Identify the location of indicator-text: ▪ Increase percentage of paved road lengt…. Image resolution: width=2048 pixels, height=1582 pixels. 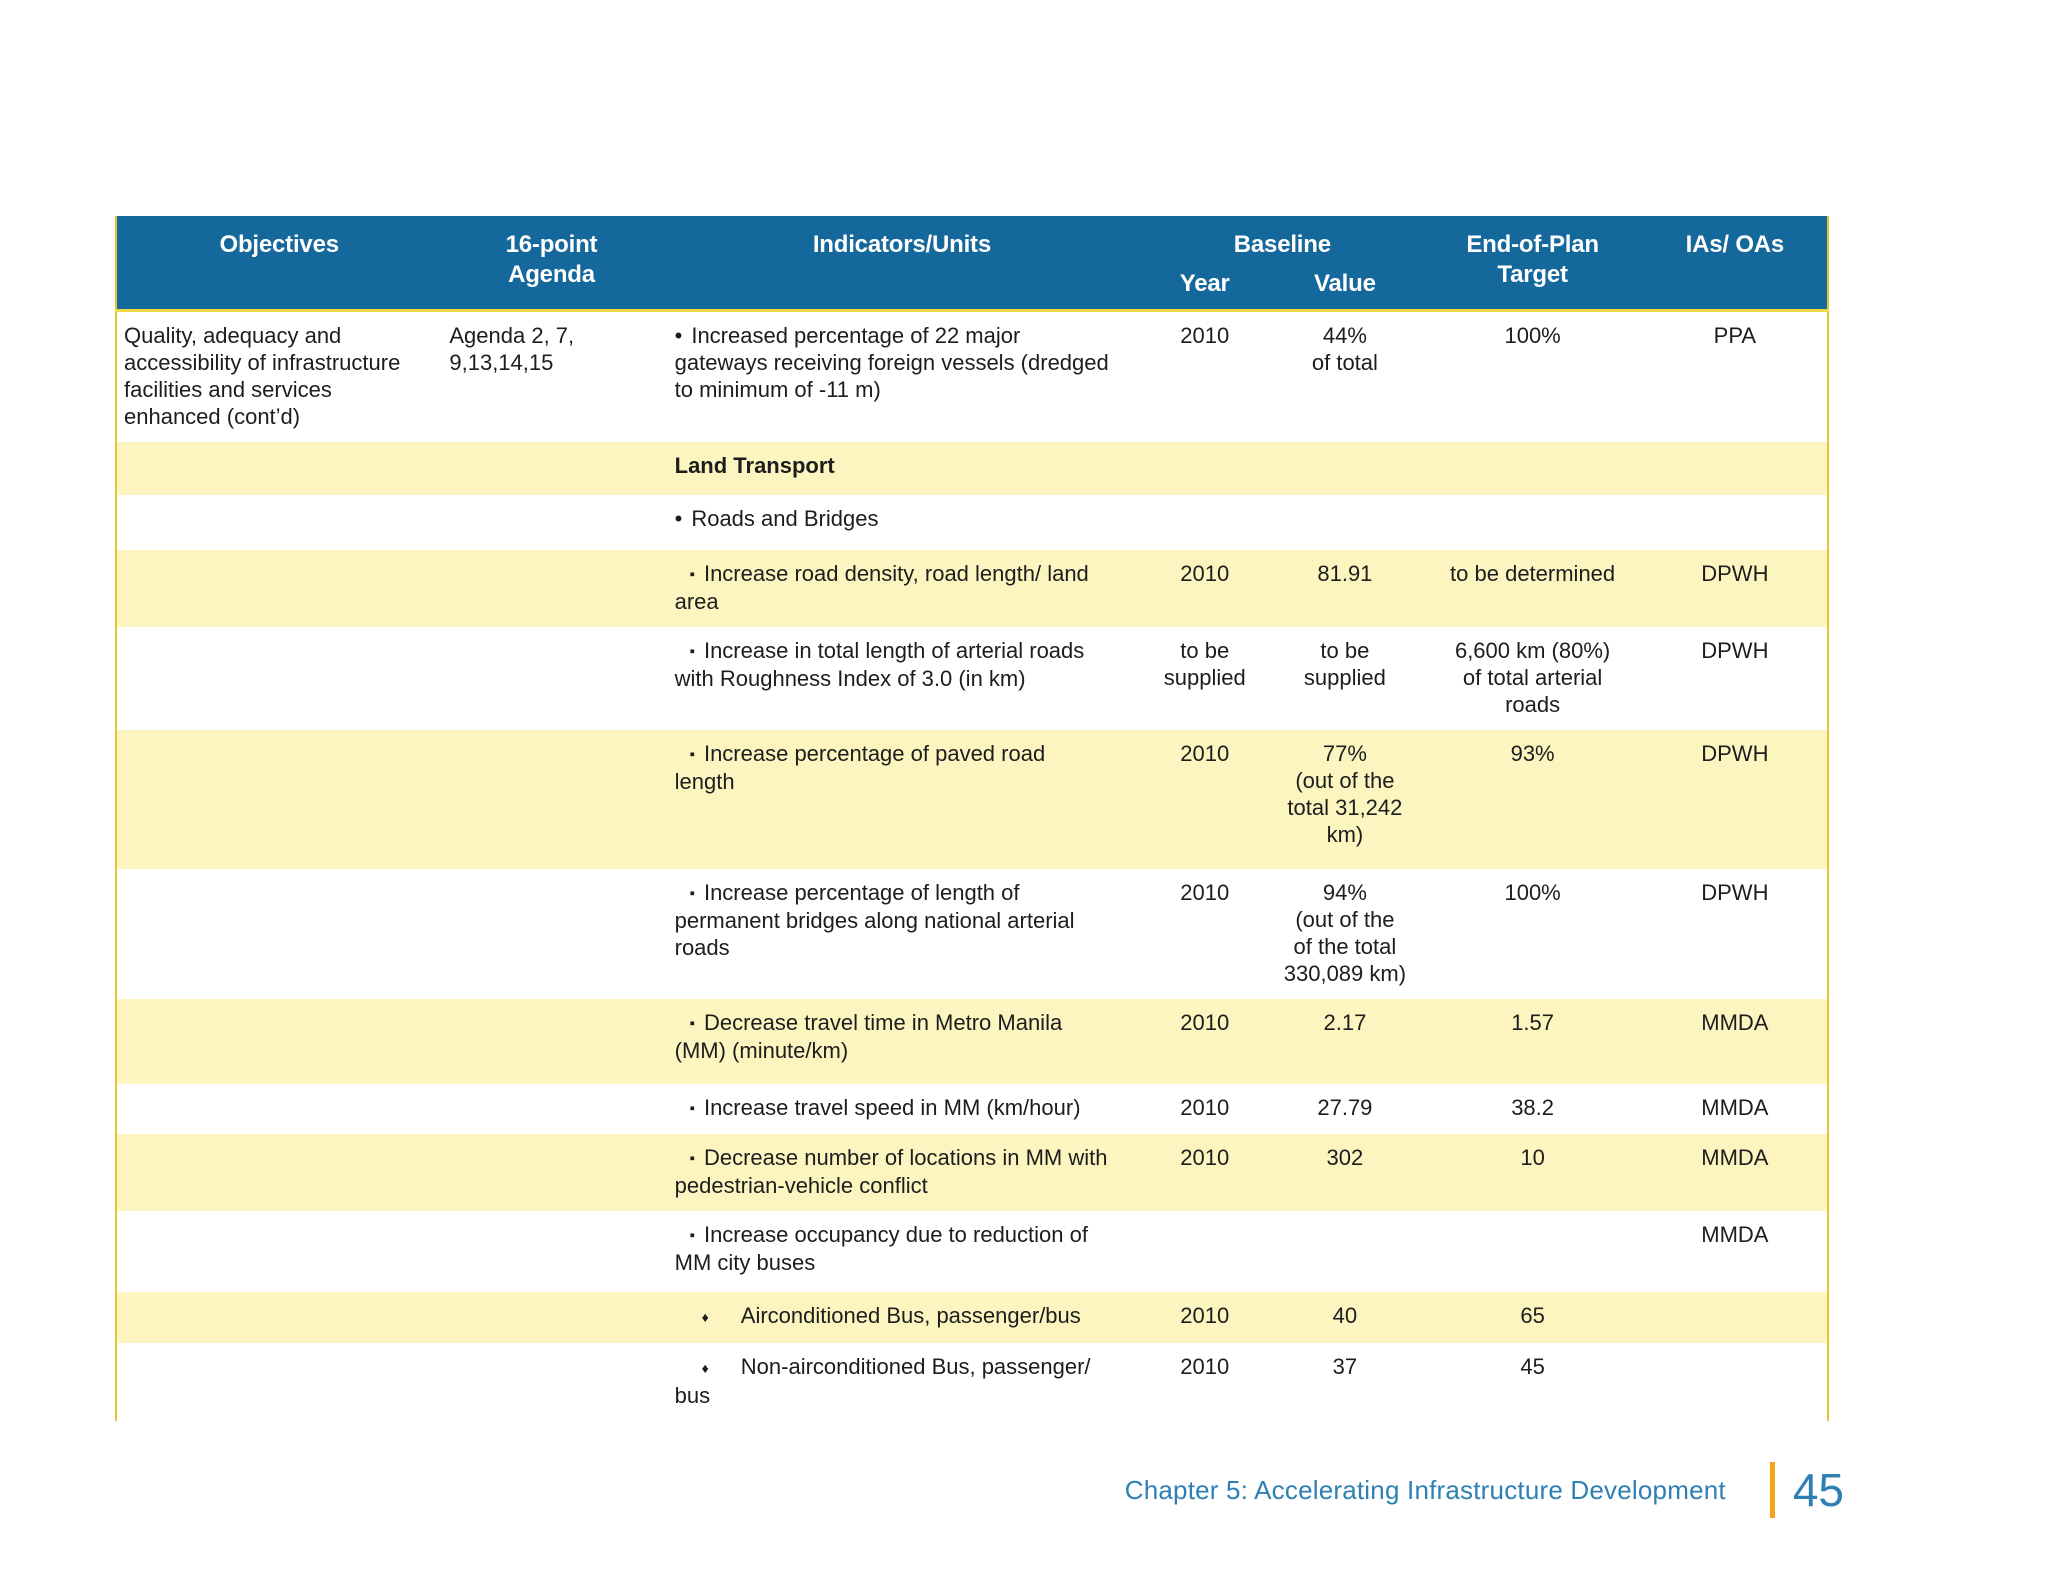
(905, 767).